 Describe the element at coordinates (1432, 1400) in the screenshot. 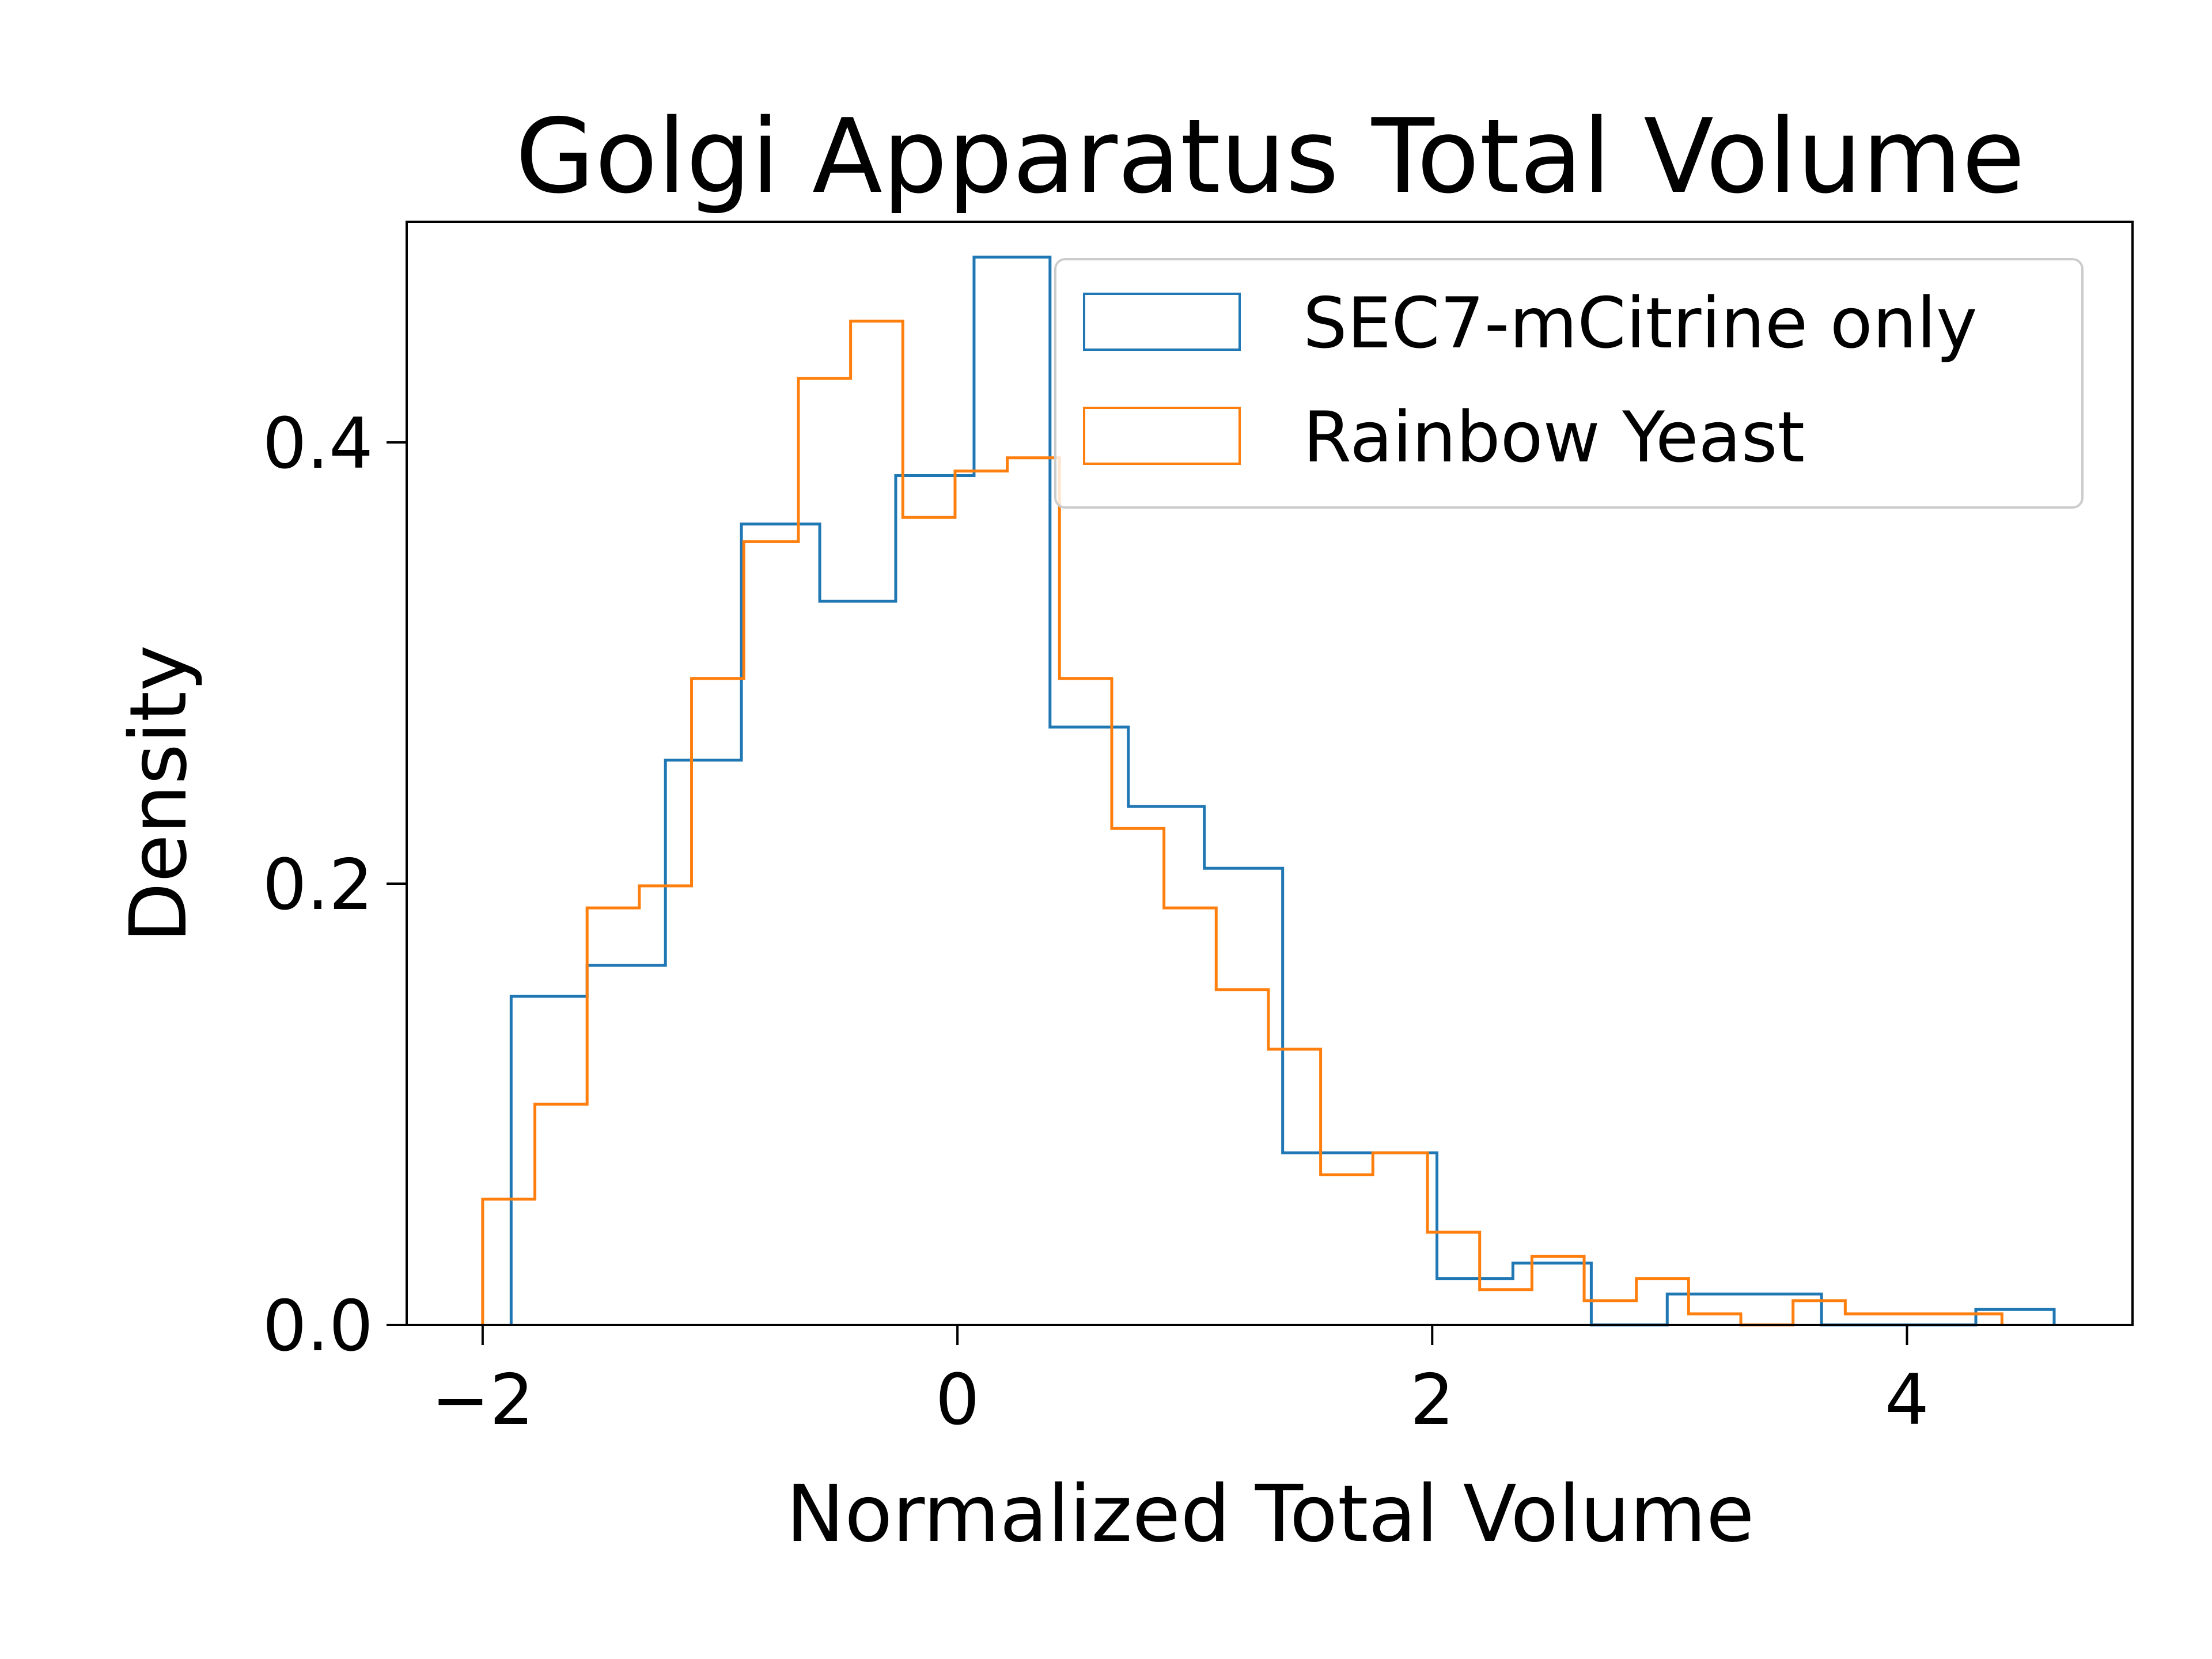

I see `x-tick-label: 2` at that location.